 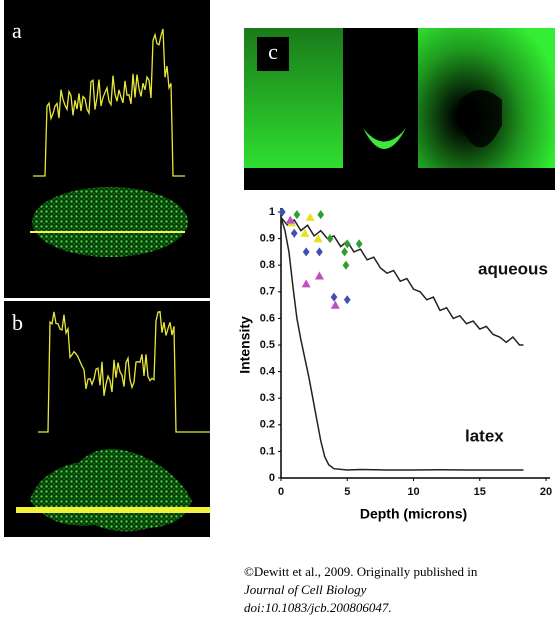 What do you see at coordinates (267, 345) in the screenshot?
I see `y-tick-label: 0.5` at bounding box center [267, 345].